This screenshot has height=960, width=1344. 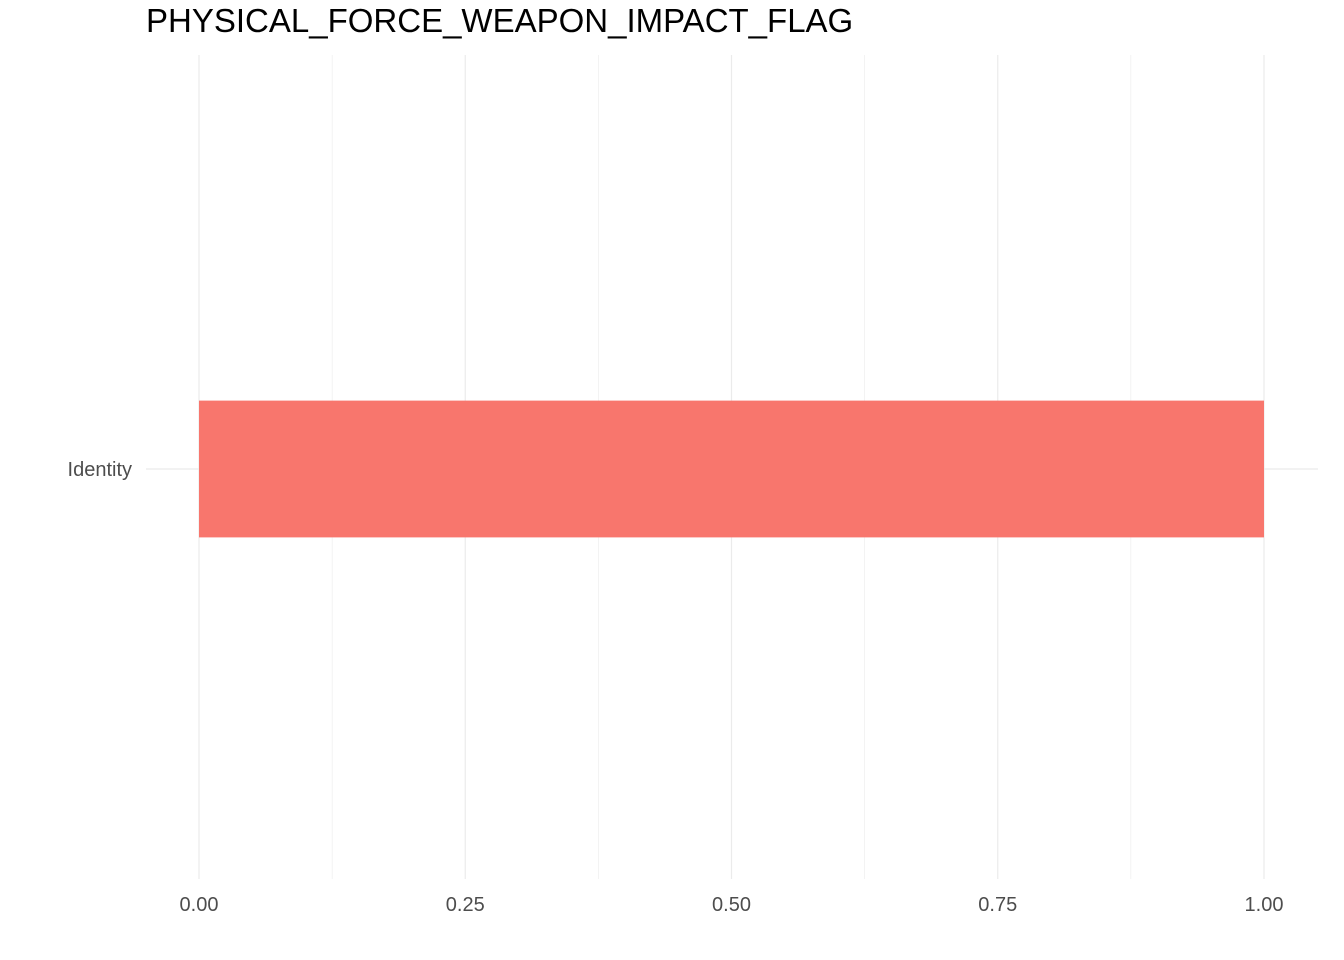 I want to click on x-tick-label: 0.25, so click(x=465, y=905).